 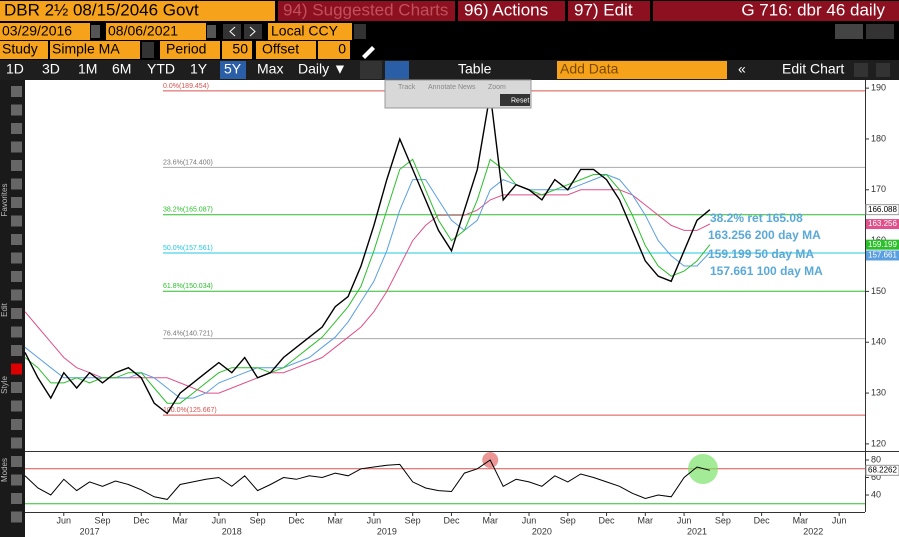 What do you see at coordinates (766, 271) in the screenshot?
I see `annotation: 157.661 100 day MA` at bounding box center [766, 271].